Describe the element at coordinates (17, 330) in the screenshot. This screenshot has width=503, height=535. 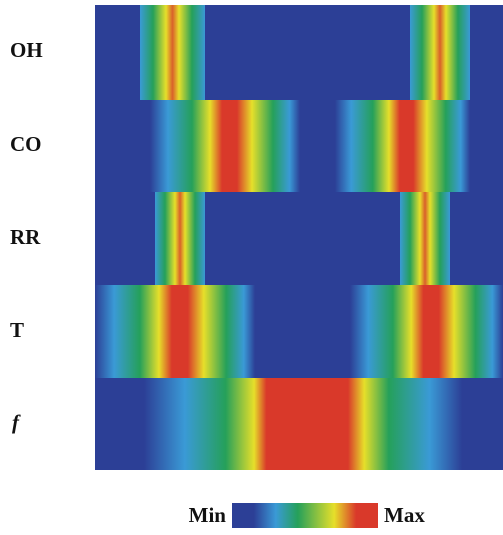
I see `row-label: T` at that location.